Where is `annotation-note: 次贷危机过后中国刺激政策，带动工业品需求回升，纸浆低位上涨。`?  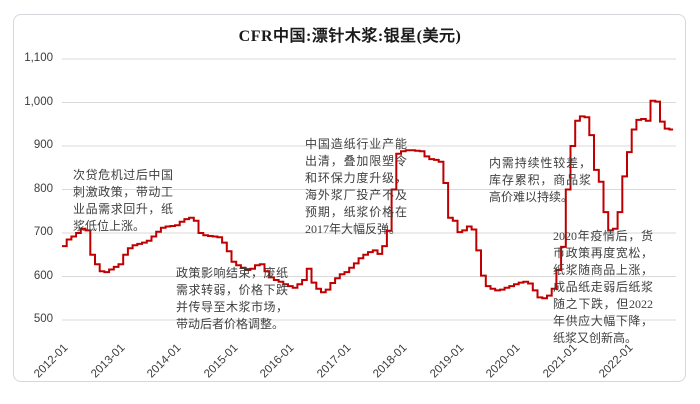
annotation-note: 次贷危机过后中国刺激政策，带动工业品需求回升，纸浆低位上涨。 is located at coordinates (123, 201).